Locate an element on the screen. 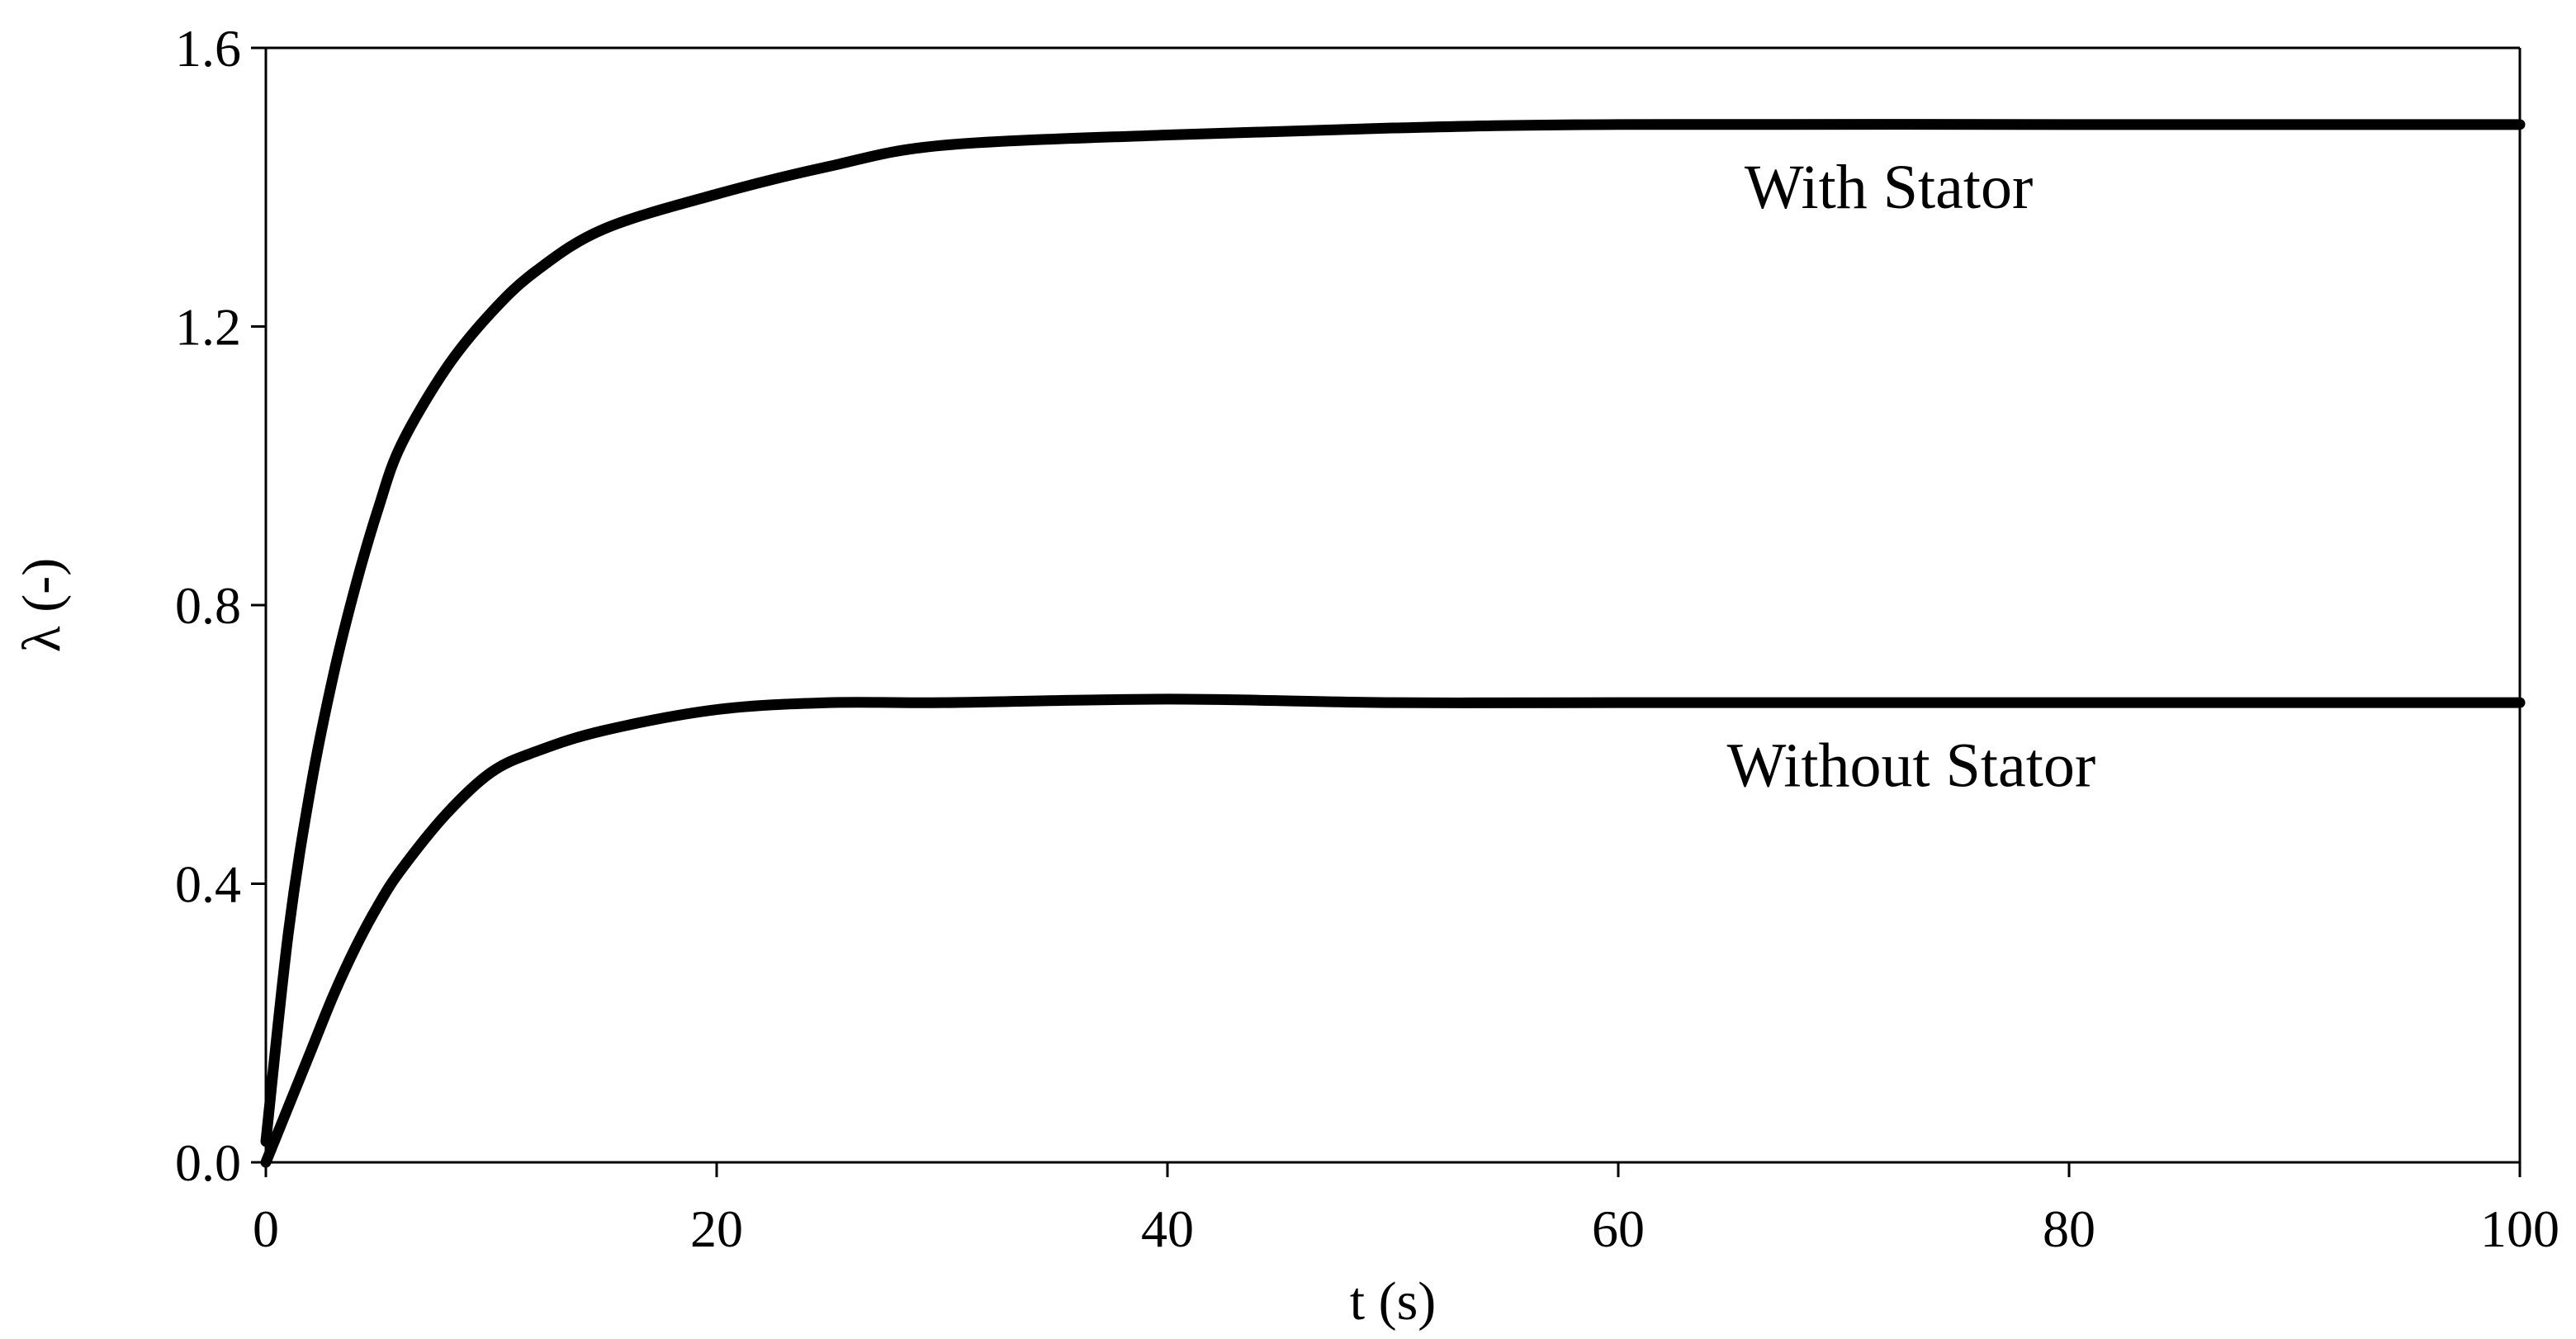  y-tick-label: 0.8 is located at coordinates (208, 605).